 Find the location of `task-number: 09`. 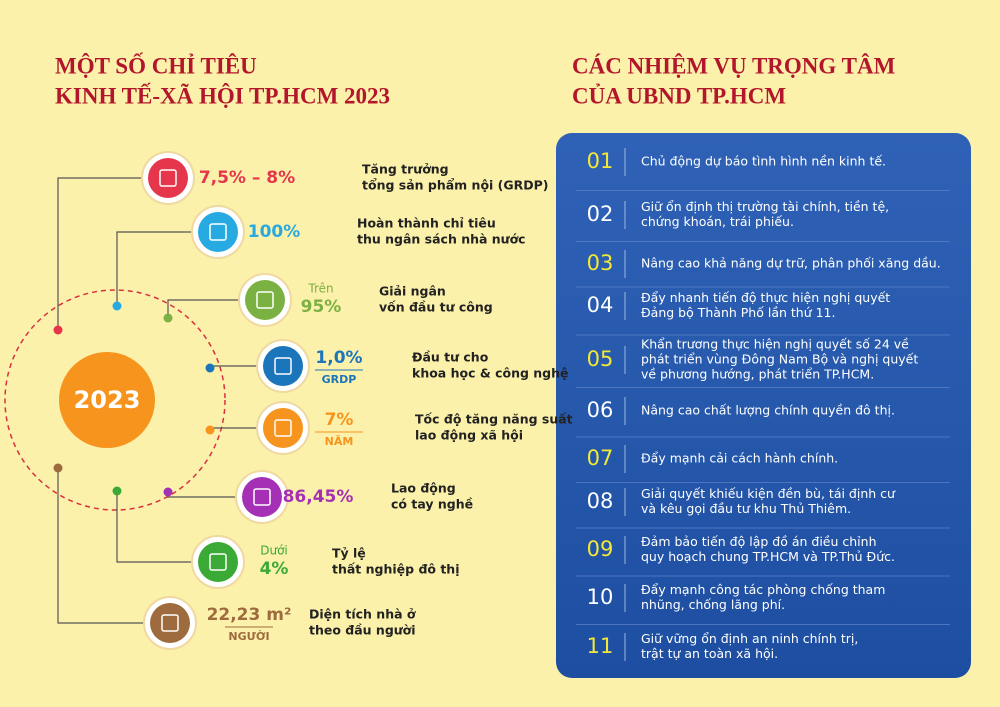

task-number: 09 is located at coordinates (600, 549).